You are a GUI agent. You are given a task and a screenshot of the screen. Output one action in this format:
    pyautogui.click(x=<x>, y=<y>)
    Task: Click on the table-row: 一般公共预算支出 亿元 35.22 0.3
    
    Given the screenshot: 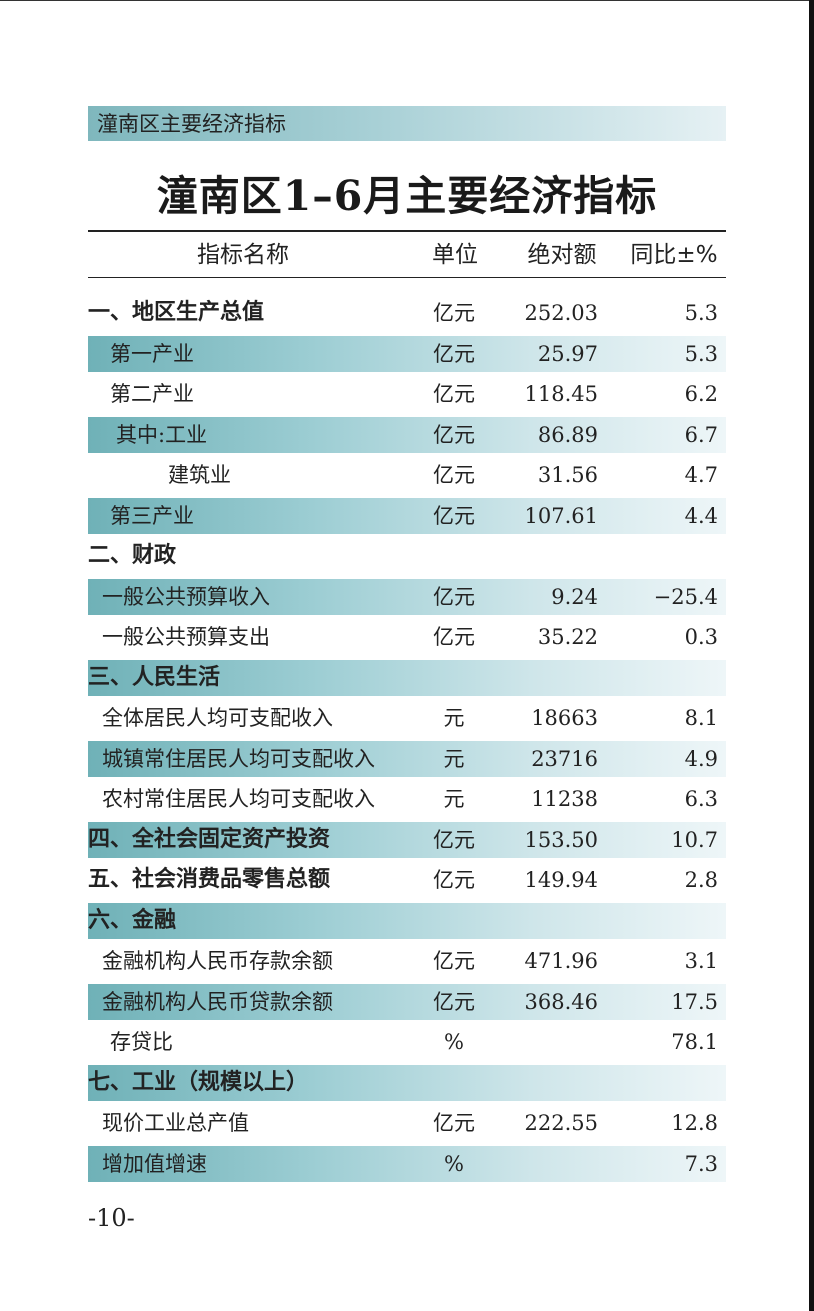 What is the action you would take?
    pyautogui.click(x=407, y=637)
    